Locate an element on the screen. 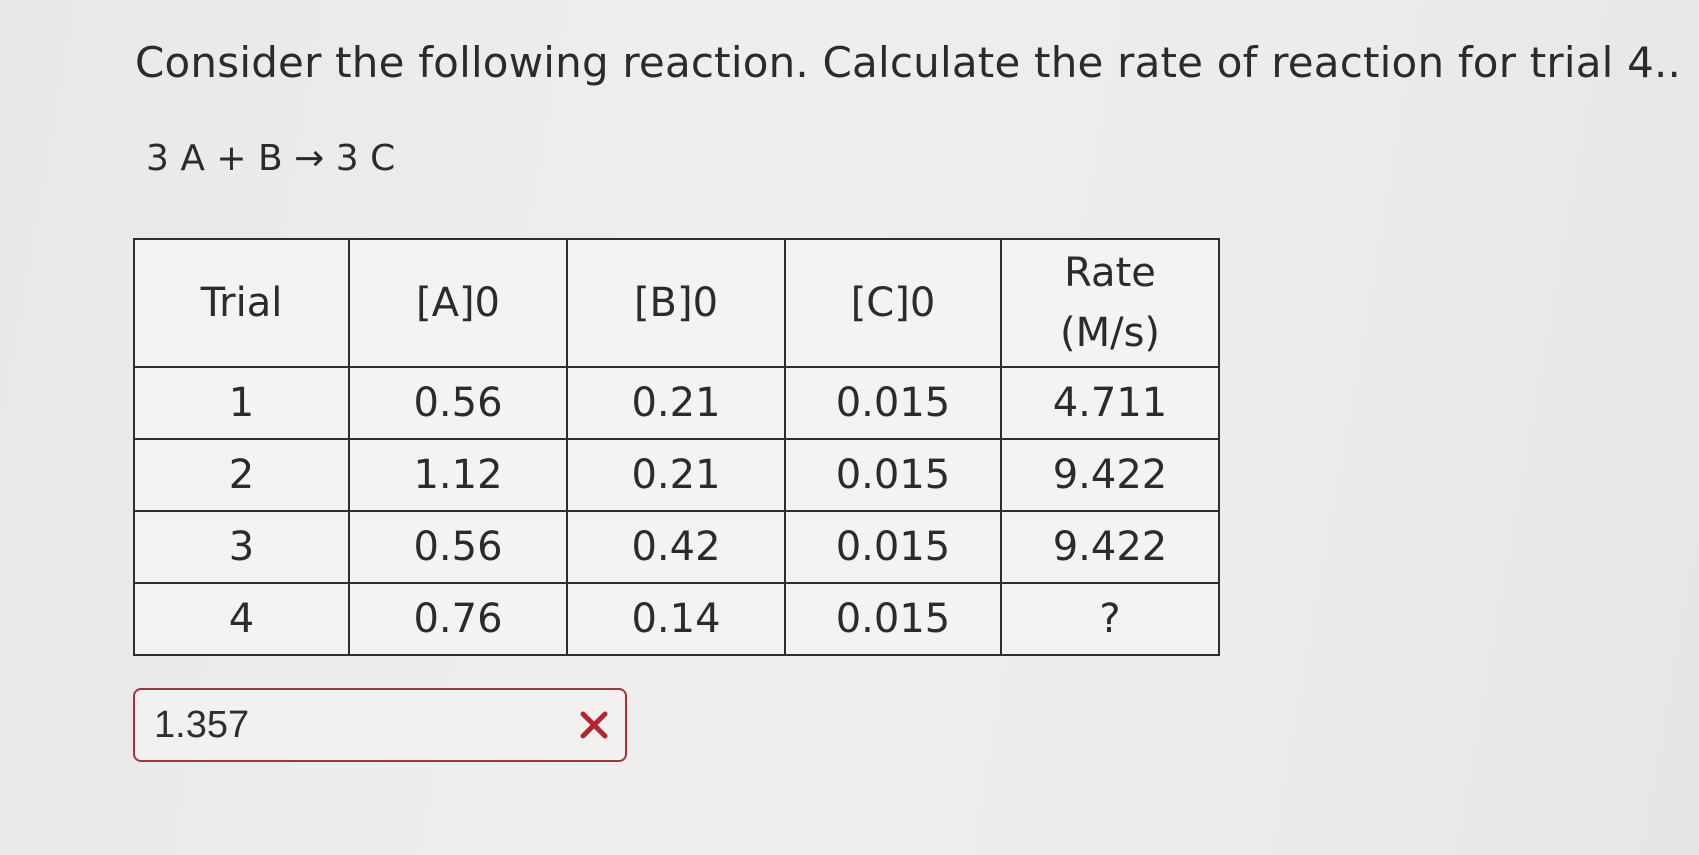 Image resolution: width=1699 pixels, height=855 pixels. header-rate-unit: (M/s) is located at coordinates (1110, 333).